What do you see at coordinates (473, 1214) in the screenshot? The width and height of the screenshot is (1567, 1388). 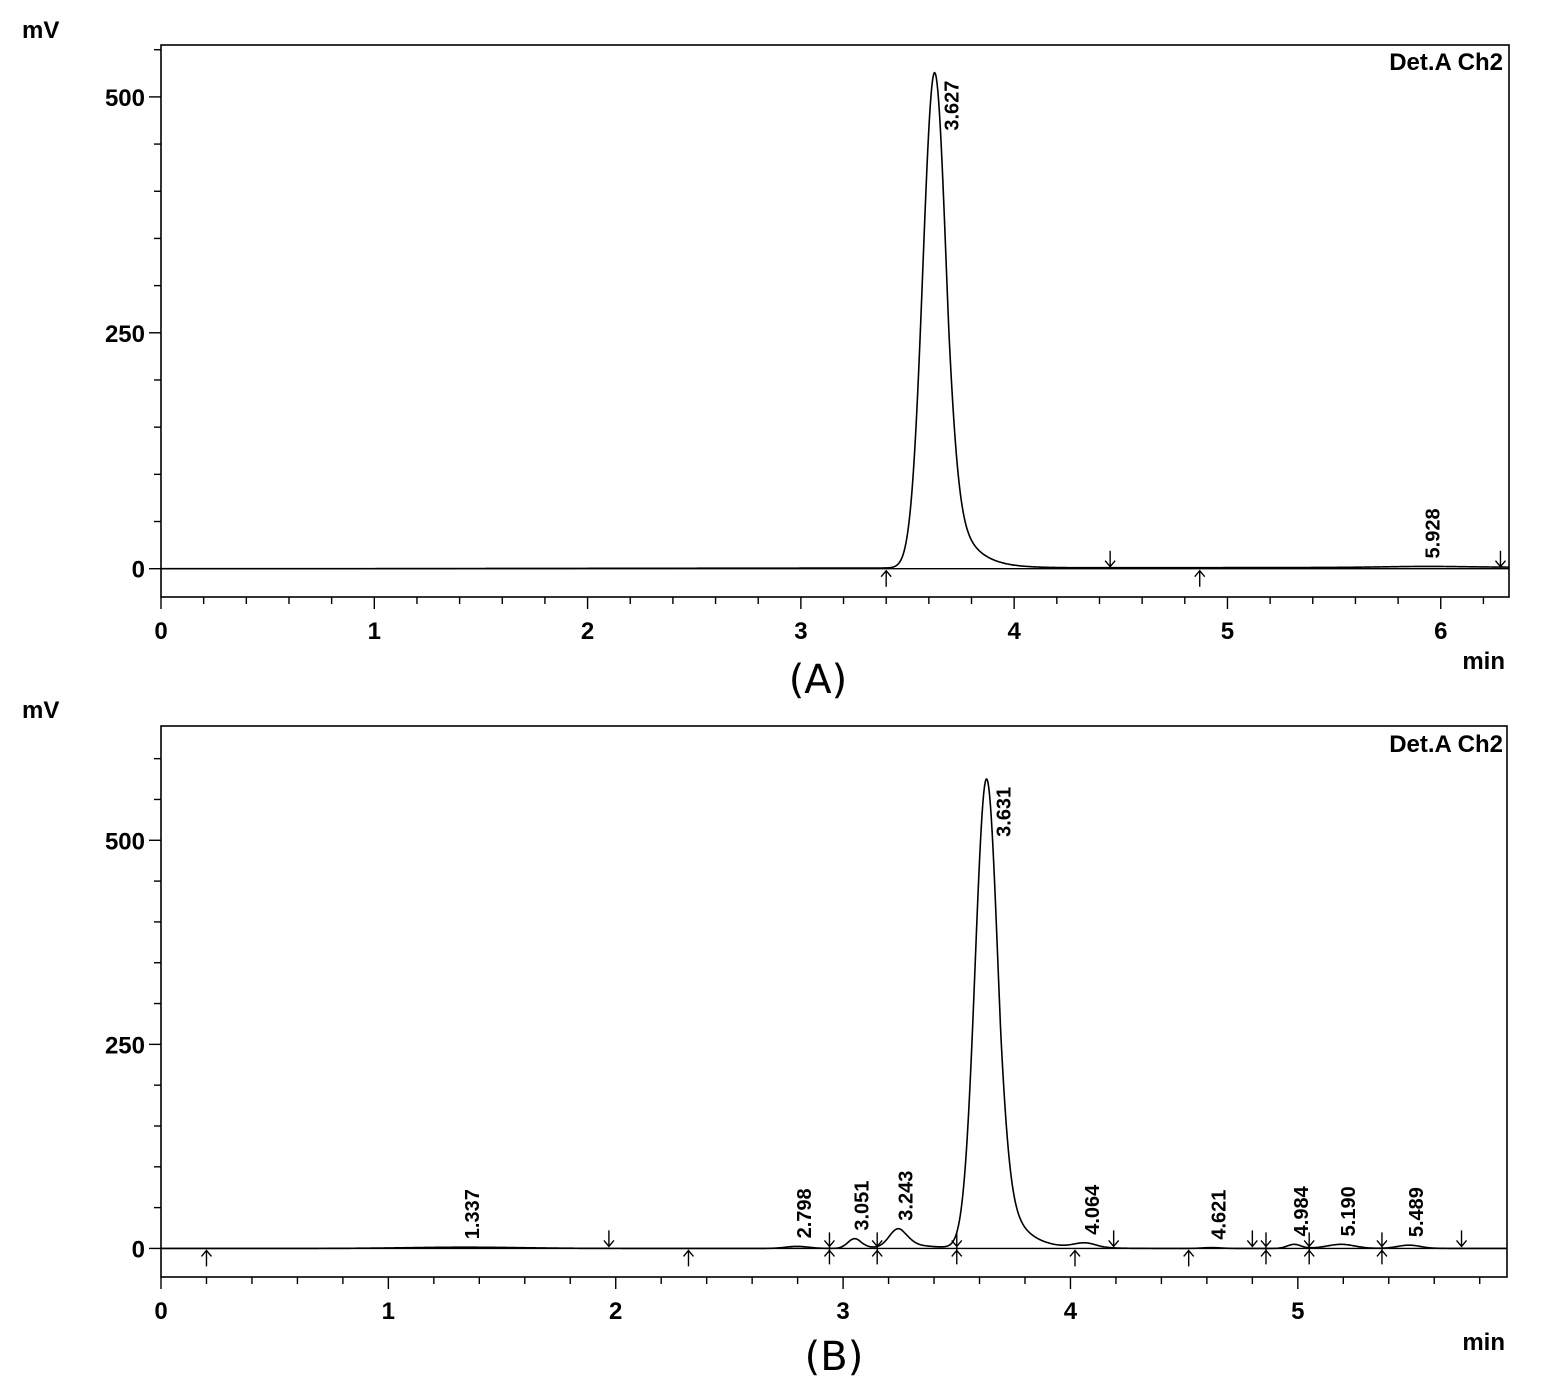 I see `peak-label: 1.337` at bounding box center [473, 1214].